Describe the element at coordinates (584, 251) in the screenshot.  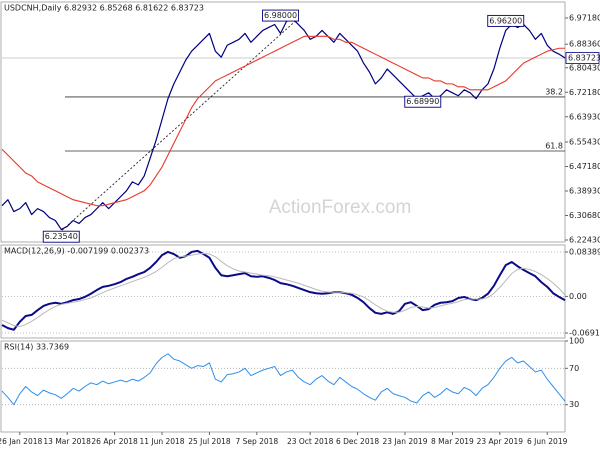
I see `y-tick-label: 0.083892` at that location.